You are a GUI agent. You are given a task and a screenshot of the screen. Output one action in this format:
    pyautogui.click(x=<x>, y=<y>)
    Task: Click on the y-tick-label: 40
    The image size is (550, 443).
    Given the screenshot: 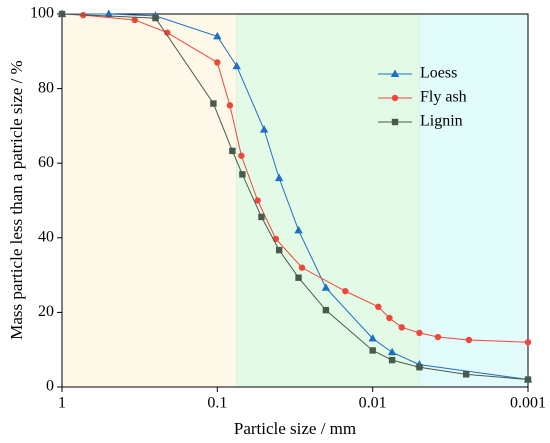 What is the action you would take?
    pyautogui.click(x=46, y=236)
    